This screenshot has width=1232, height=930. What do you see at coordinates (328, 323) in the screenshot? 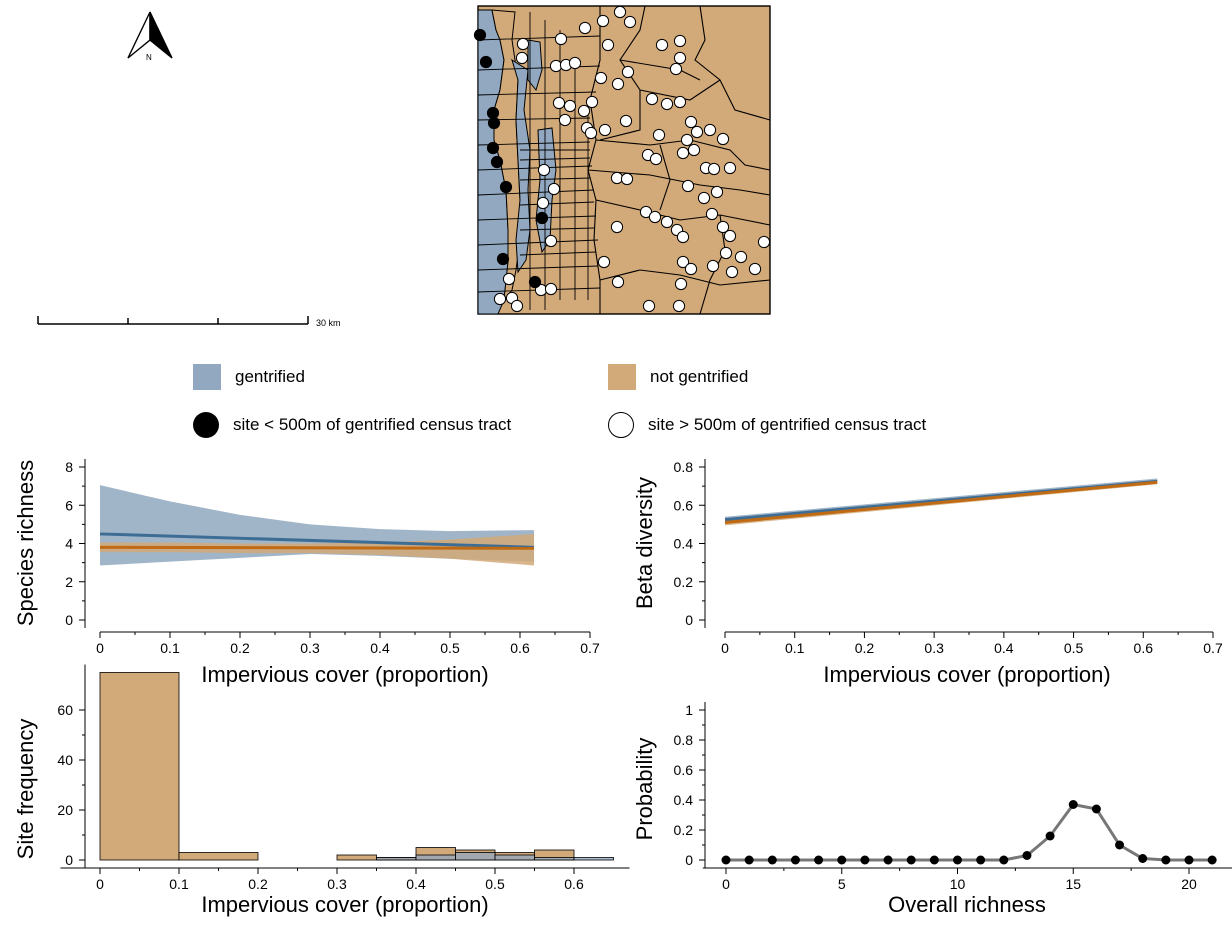
I see `scale-label: 30 km` at bounding box center [328, 323].